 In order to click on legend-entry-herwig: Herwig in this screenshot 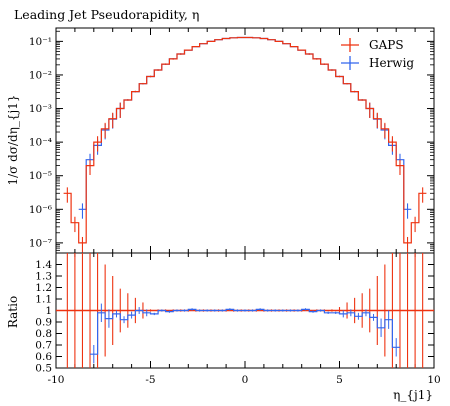, I will do `click(377, 63)`.